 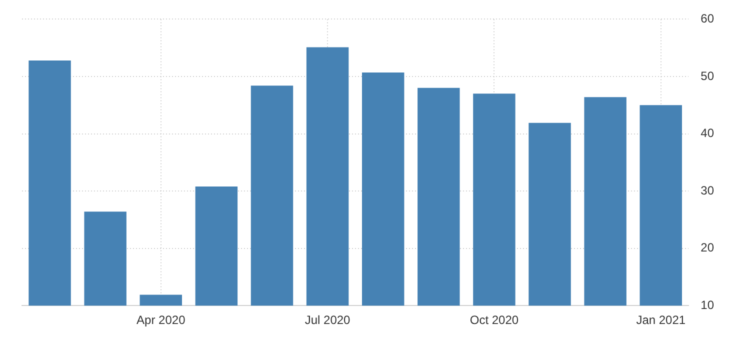 What do you see at coordinates (707, 75) in the screenshot?
I see `y-tick-label: 50` at bounding box center [707, 75].